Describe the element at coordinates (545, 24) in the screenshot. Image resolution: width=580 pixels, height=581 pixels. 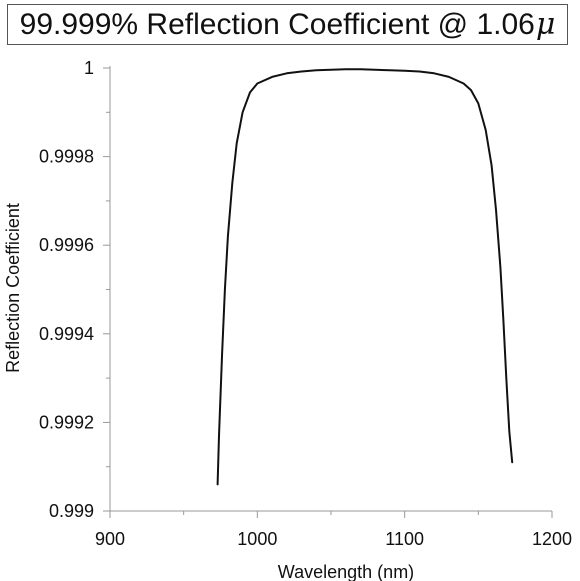
I see `chart-title-mu-symbol: μ` at that location.